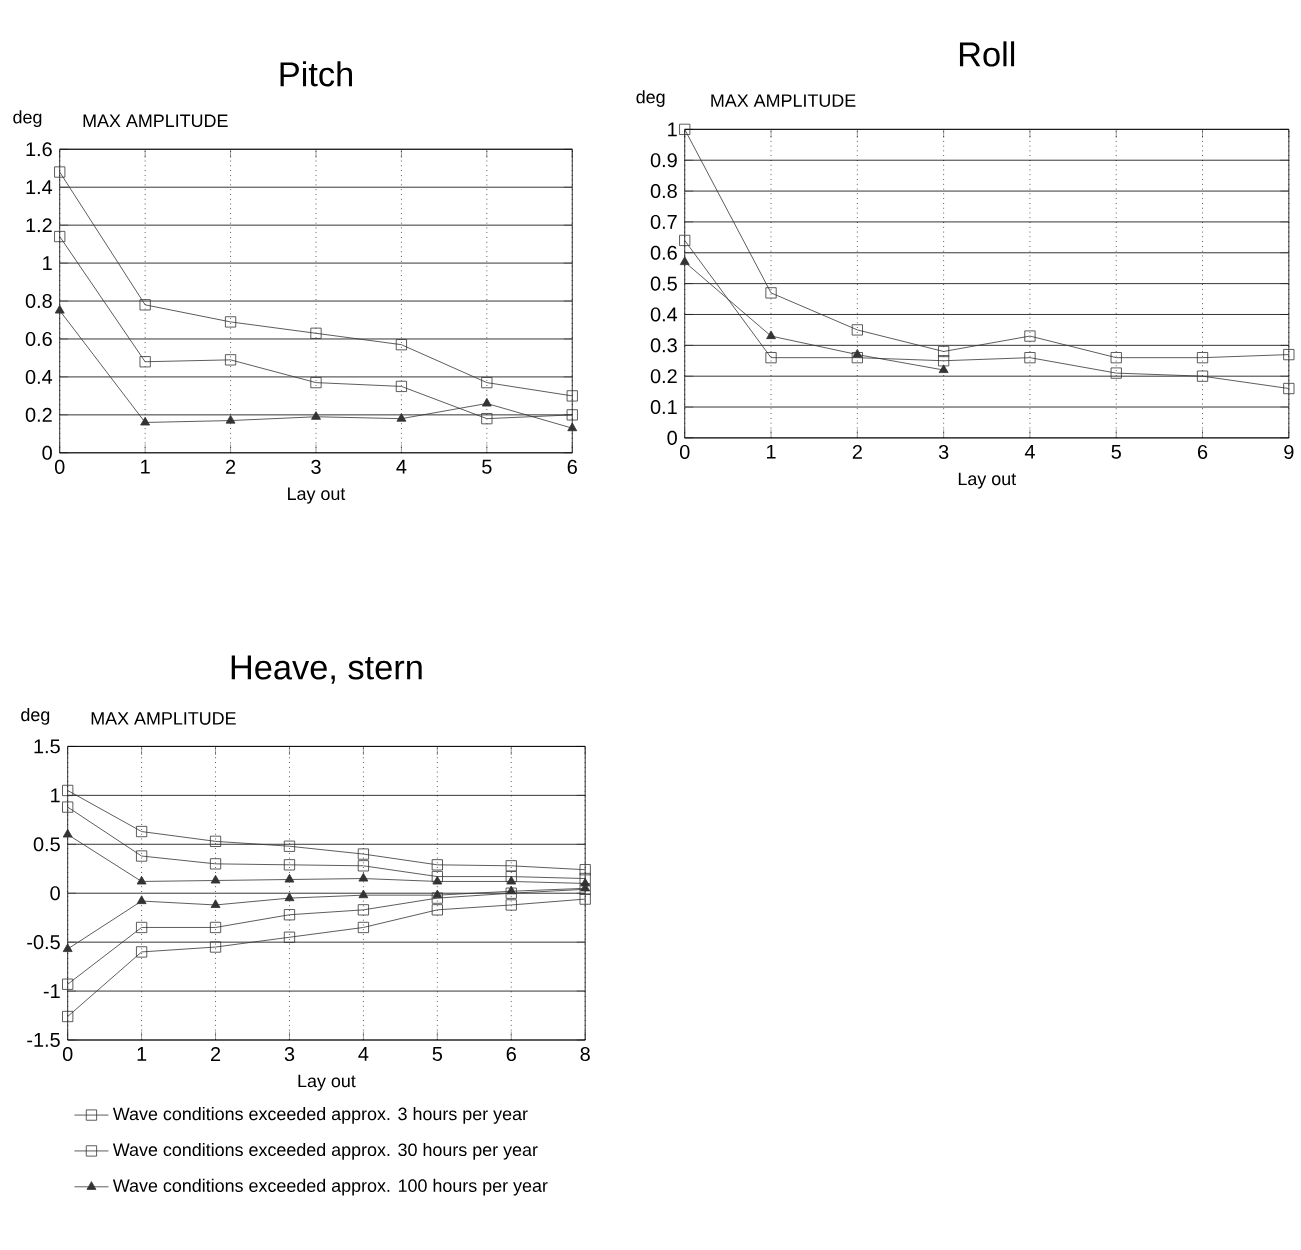 This screenshot has height=1250, width=1301. Describe the element at coordinates (51, 991) in the screenshot. I see `y-tick-label: -1` at that location.